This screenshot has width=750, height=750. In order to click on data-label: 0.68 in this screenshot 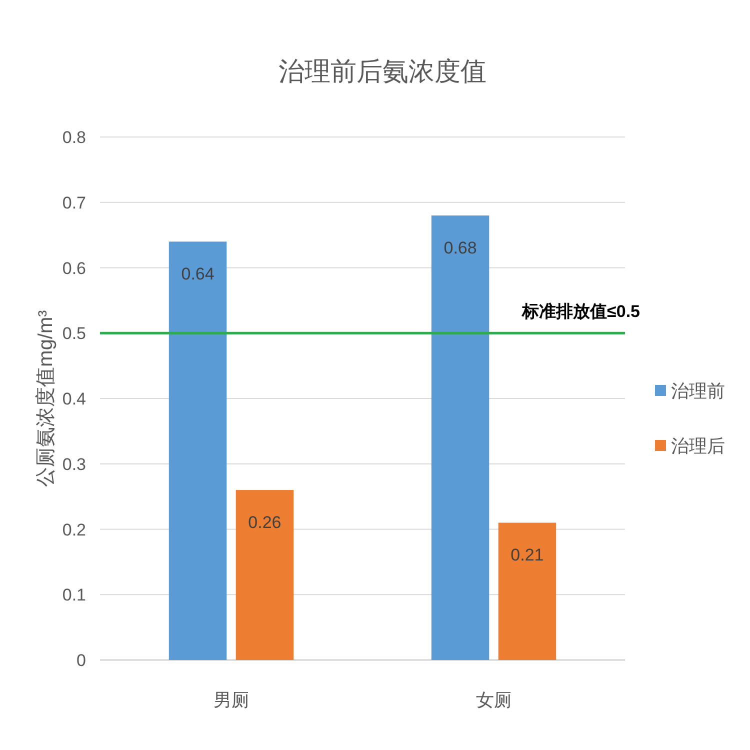, I will do `click(460, 248)`.